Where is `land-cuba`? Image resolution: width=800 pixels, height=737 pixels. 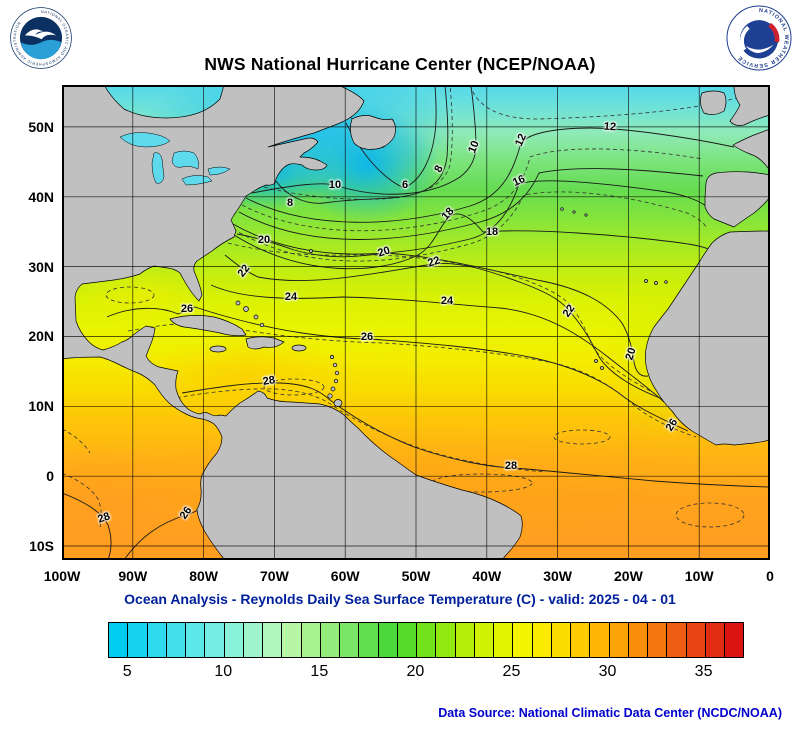
land-cuba is located at coordinates (208, 326).